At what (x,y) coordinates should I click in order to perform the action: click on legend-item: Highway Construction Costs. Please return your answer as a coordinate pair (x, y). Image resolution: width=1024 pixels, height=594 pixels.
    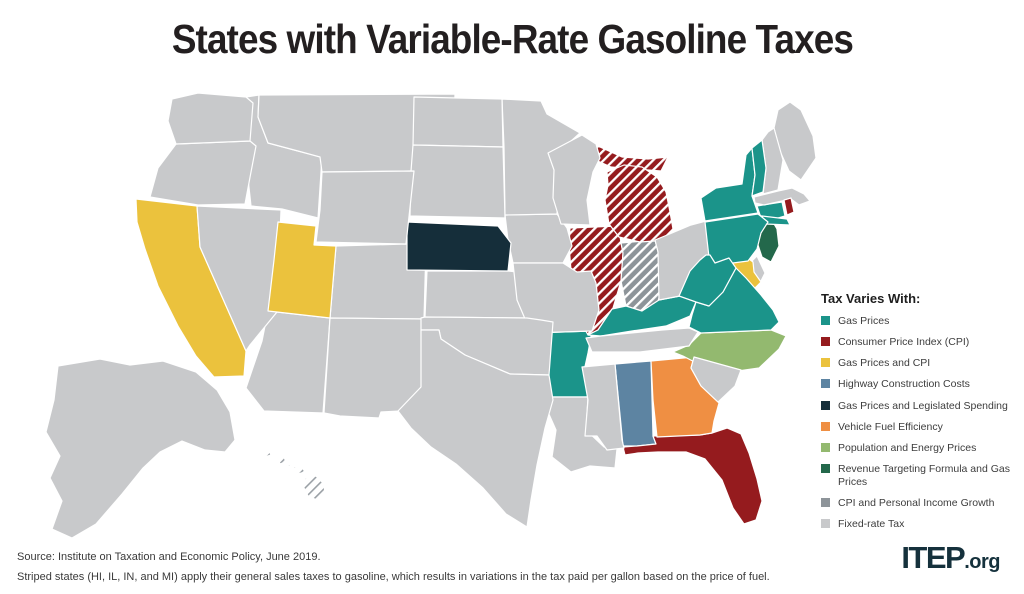
    Looking at the image, I should click on (919, 384).